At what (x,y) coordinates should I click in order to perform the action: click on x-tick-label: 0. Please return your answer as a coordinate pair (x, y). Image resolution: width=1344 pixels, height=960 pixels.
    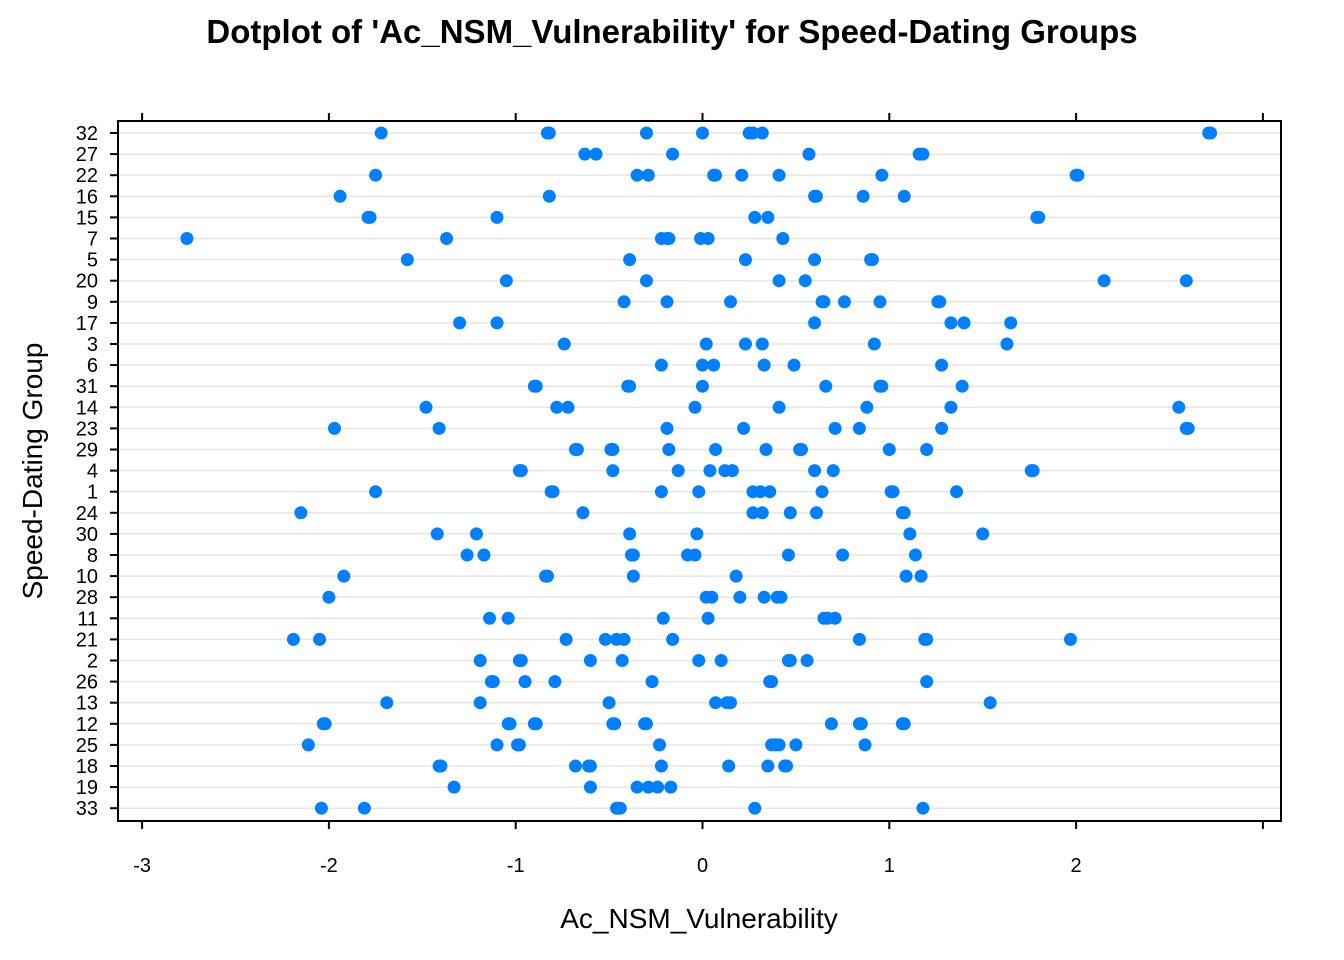
    Looking at the image, I should click on (702, 866).